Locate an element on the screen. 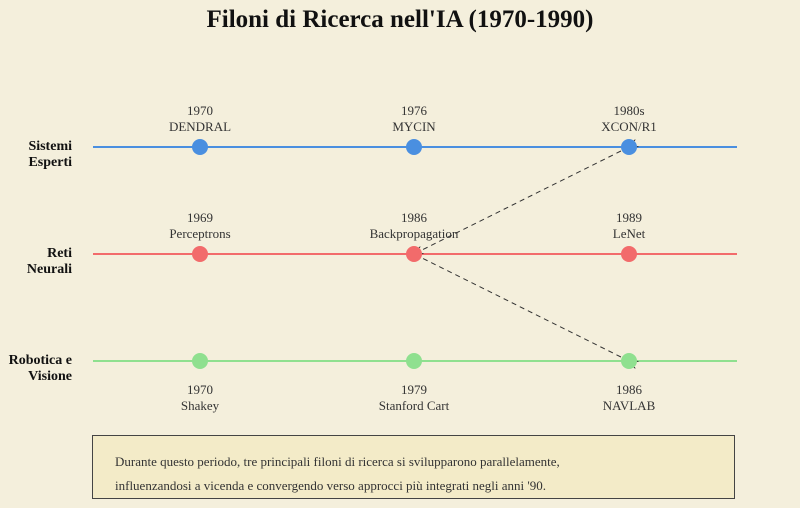 This screenshot has height=508, width=800. event-label-lenet: 1989 LeNet is located at coordinates (629, 226).